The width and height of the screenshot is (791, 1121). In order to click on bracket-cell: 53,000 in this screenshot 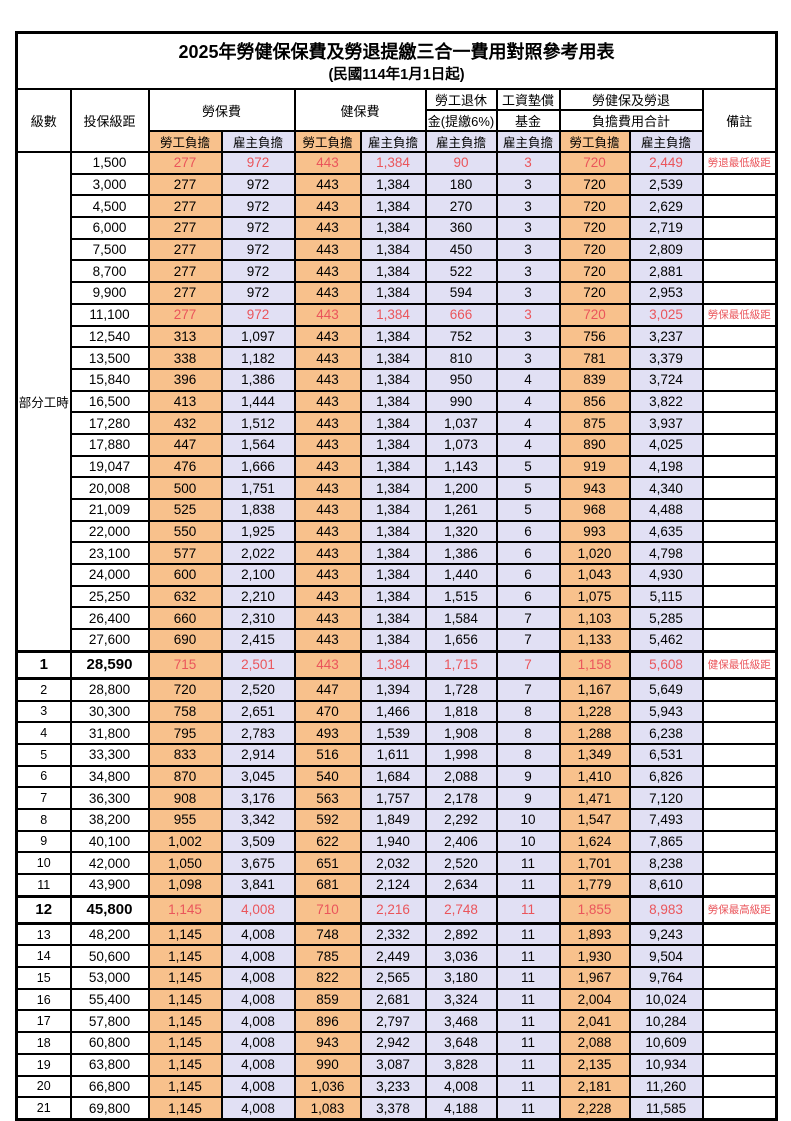, I will do `click(109, 978)`.